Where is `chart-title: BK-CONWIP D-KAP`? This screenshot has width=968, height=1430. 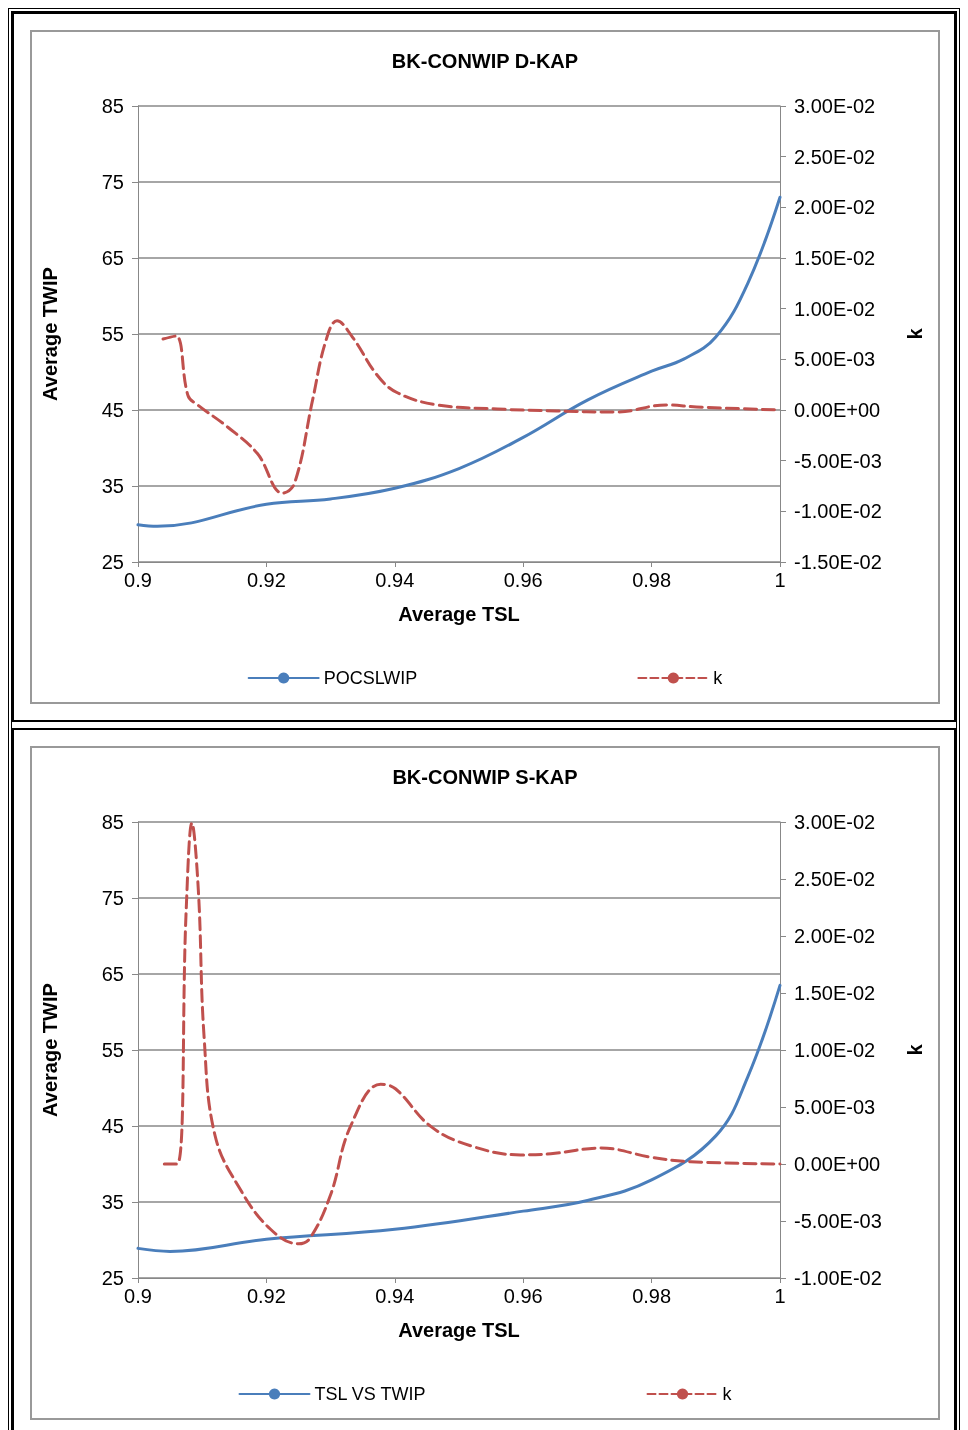
chart-title: BK-CONWIP D-KAP is located at coordinates (485, 61).